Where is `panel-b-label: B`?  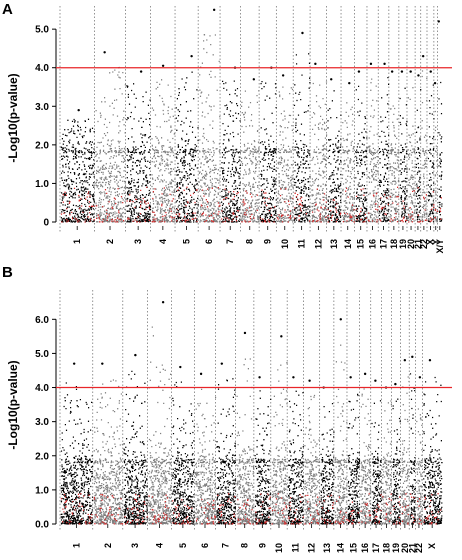 panel-b-label: B is located at coordinates (7, 272).